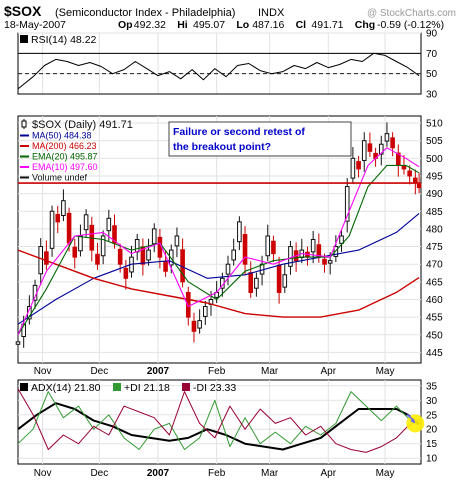 The image size is (460, 482). What do you see at coordinates (145, 13) in the screenshot?
I see `index-name-label: (Semiconductor Index - Philadelphia)` at bounding box center [145, 13].